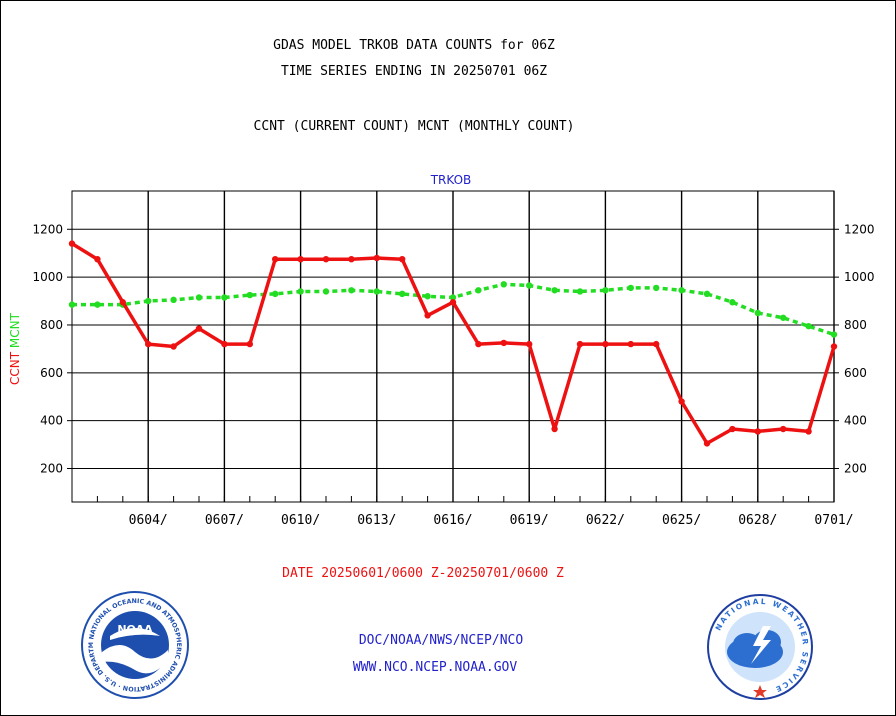  What do you see at coordinates (452, 520) in the screenshot?
I see `x-tick-label: 0616/` at bounding box center [452, 520].